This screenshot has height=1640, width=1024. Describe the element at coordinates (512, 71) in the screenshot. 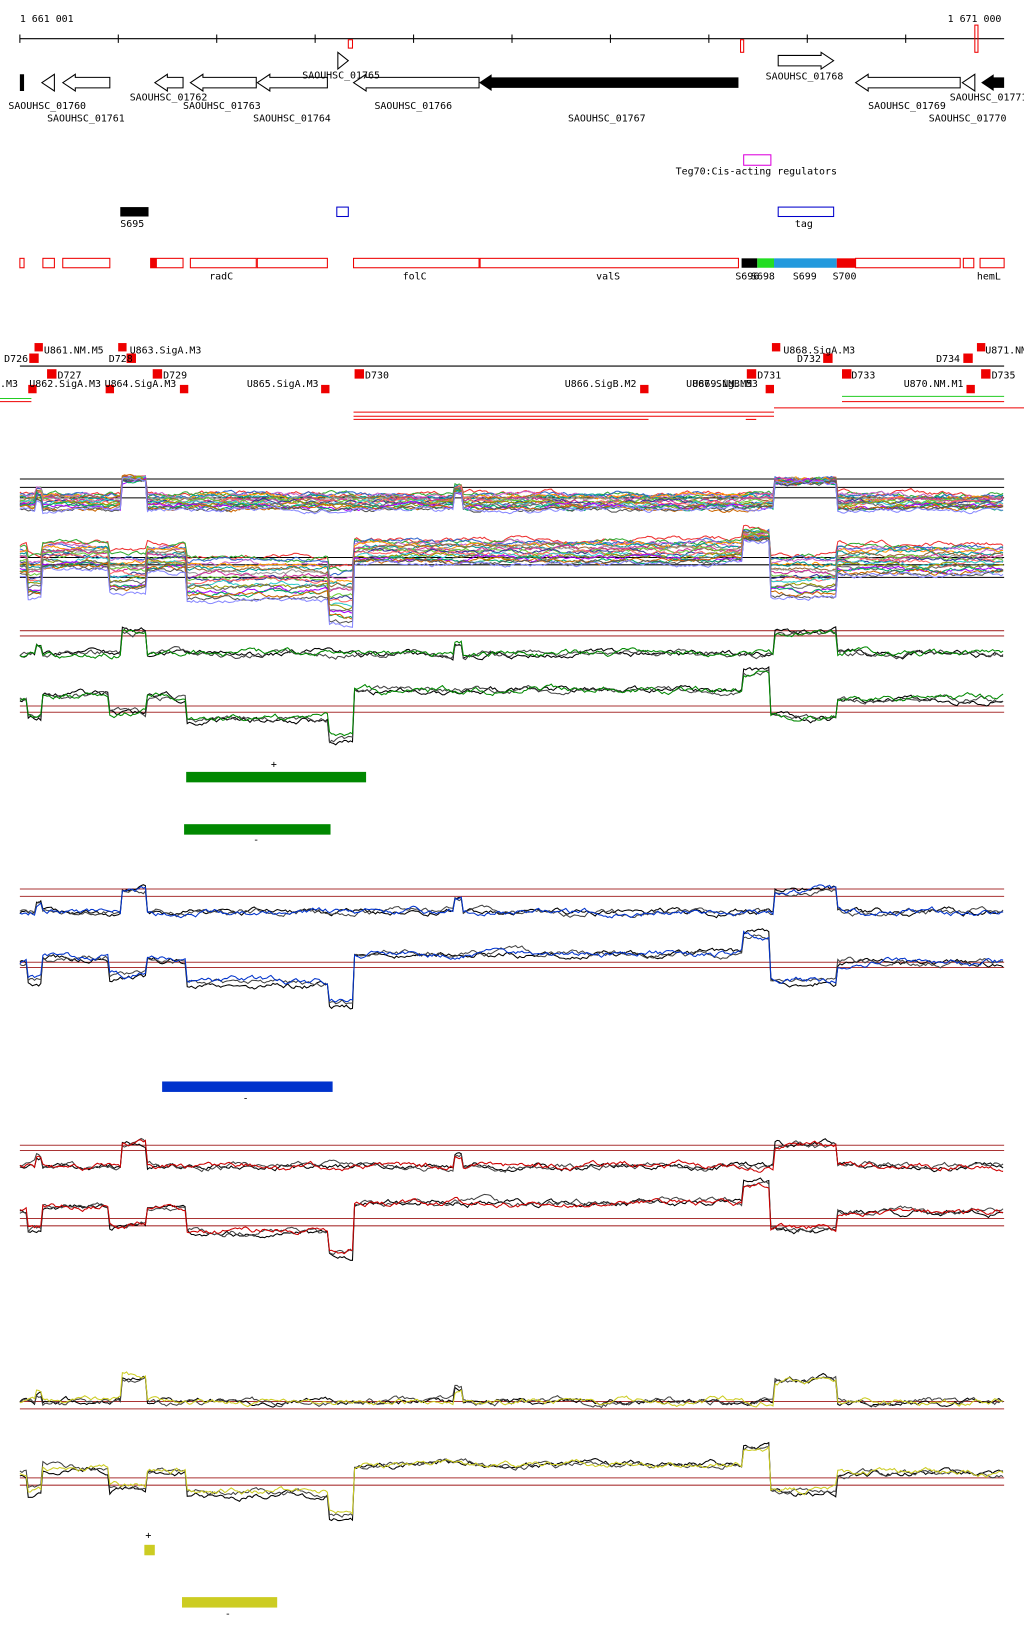

I see `gene-arrows` at that location.